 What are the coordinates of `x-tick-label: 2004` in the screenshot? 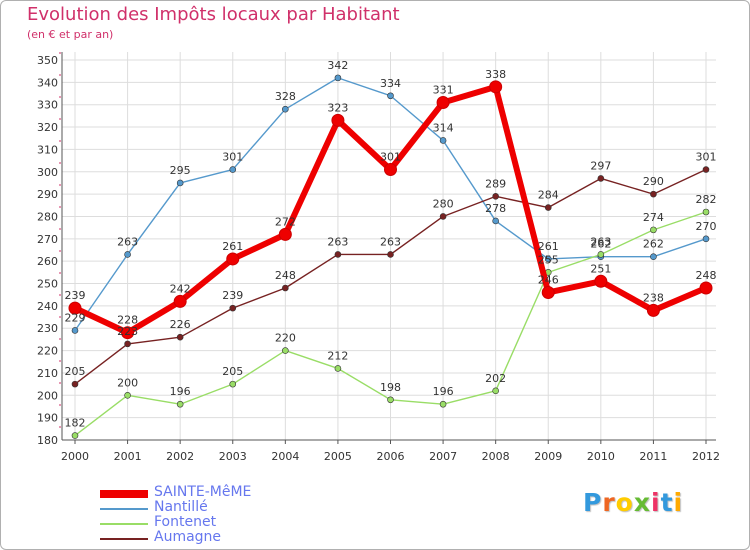 It's located at (285, 456).